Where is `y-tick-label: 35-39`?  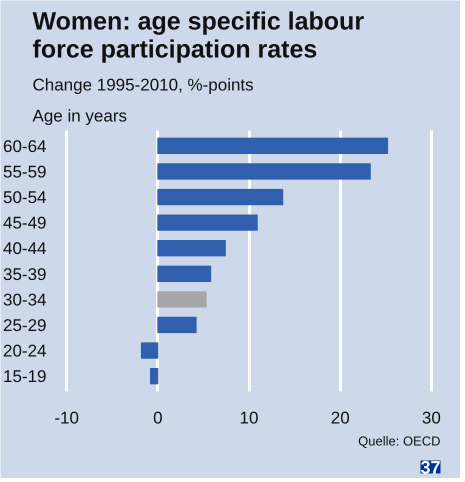
y-tick-label: 35-39 is located at coordinates (25, 274).